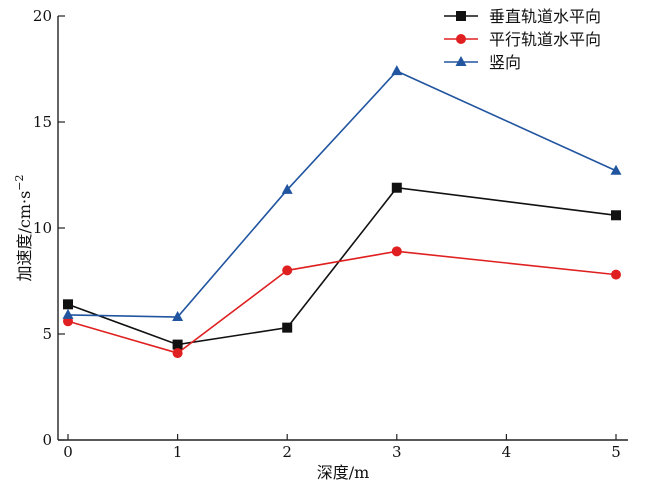  Describe the element at coordinates (342, 447) in the screenshot. I see `x-axis-ticks: 0 1 2 3 4 5` at that location.